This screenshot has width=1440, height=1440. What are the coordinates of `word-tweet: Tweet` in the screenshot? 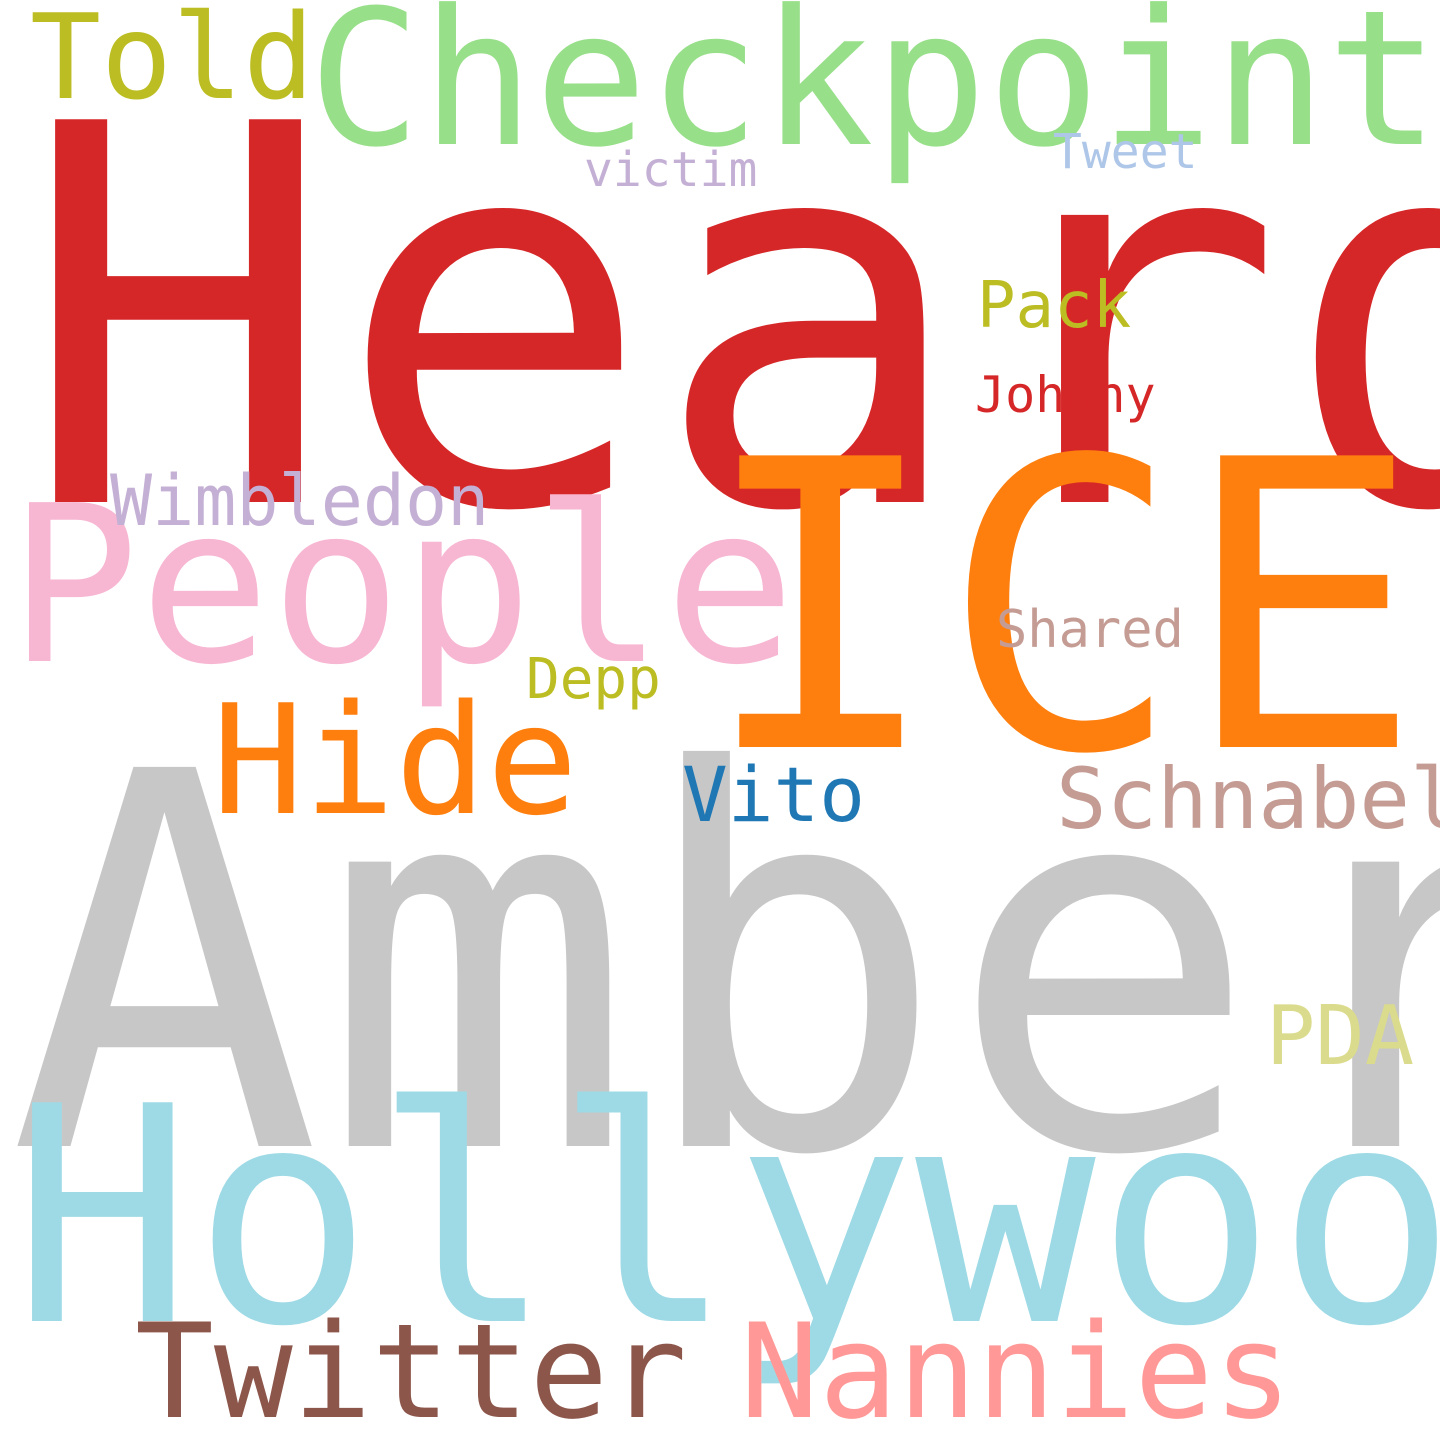 It's located at (1125, 152).